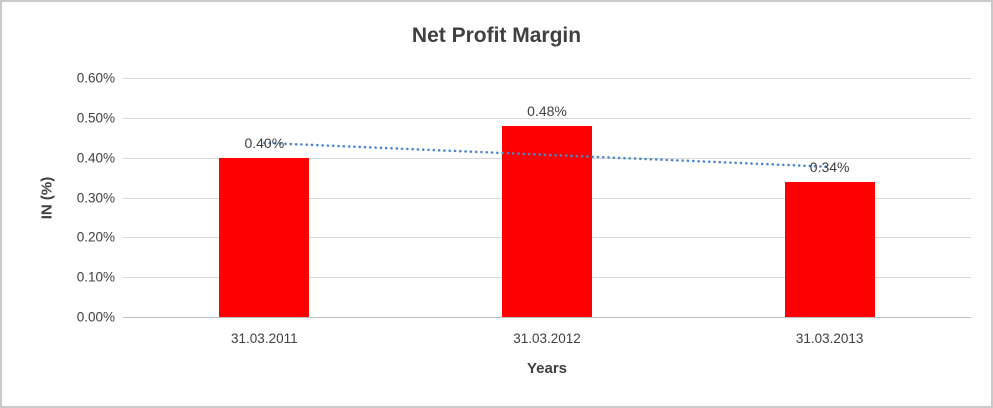 The image size is (993, 408). Describe the element at coordinates (95, 237) in the screenshot. I see `y-tick-label: 0.20%` at that location.